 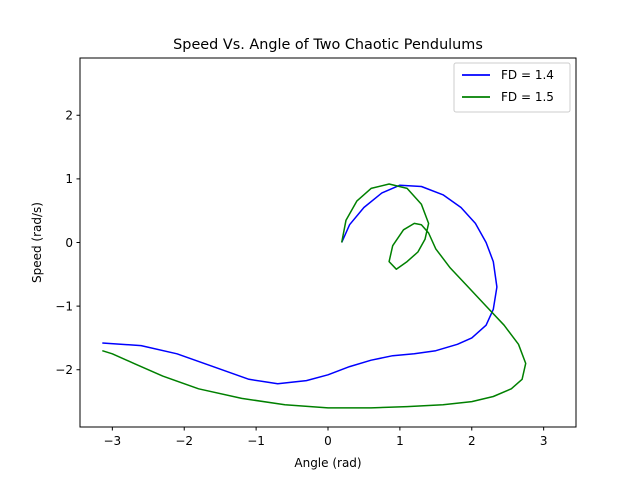 What do you see at coordinates (112, 441) in the screenshot?
I see `x-tick-label: −3` at bounding box center [112, 441].